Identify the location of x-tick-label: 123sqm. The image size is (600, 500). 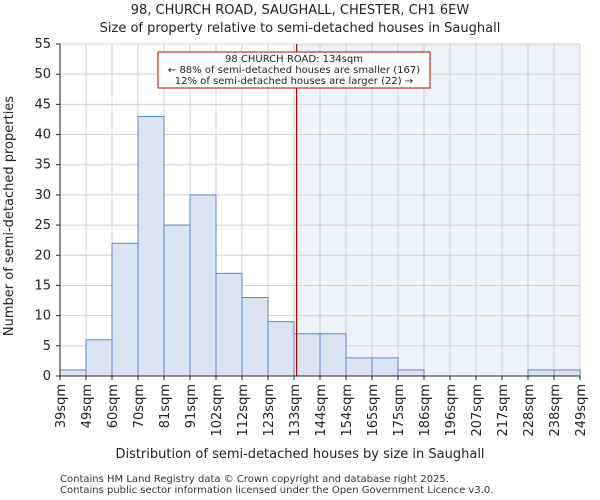
(269, 410).